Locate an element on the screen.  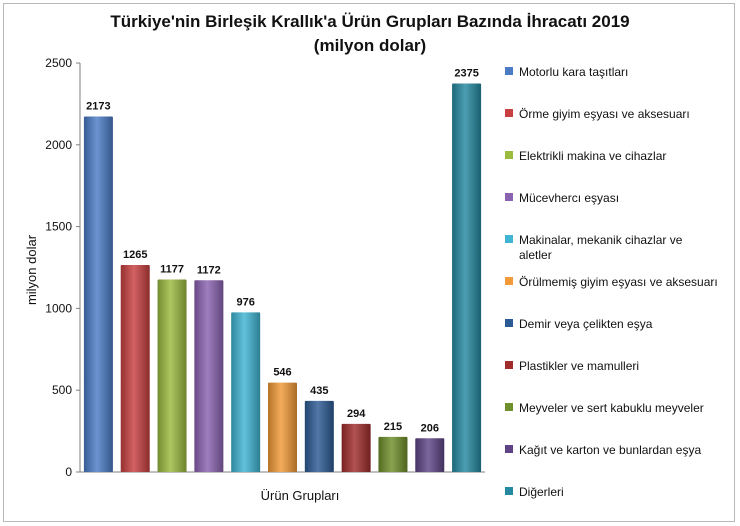
bar-value-label: 206 is located at coordinates (430, 428).